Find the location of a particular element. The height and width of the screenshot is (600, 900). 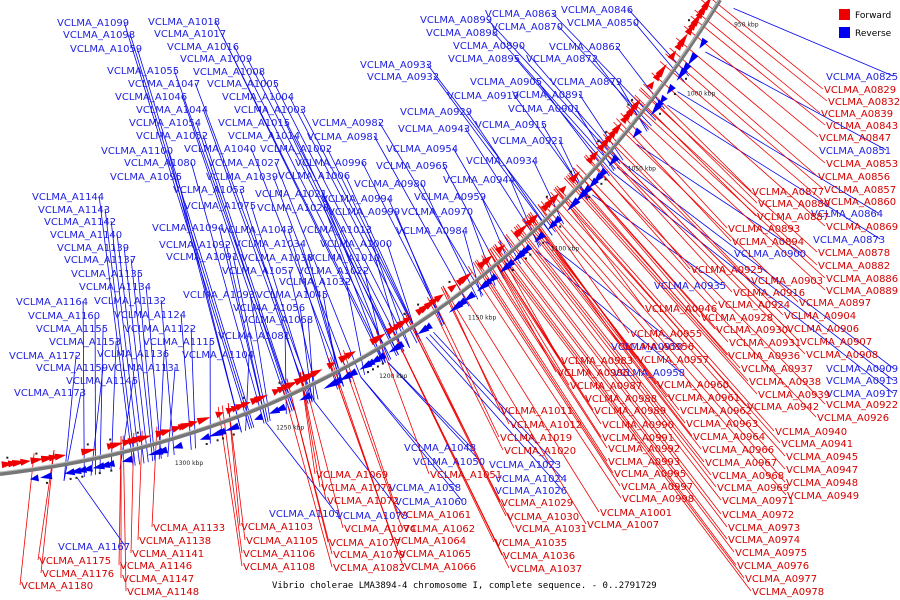

reverse-gene-label: VCLMA_A0984 is located at coordinates (432, 231).